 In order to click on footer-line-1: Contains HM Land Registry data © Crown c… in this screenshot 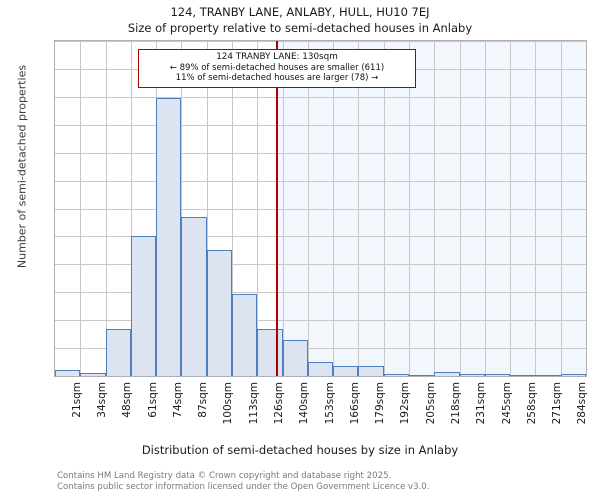, I will do `click(224, 476)`.